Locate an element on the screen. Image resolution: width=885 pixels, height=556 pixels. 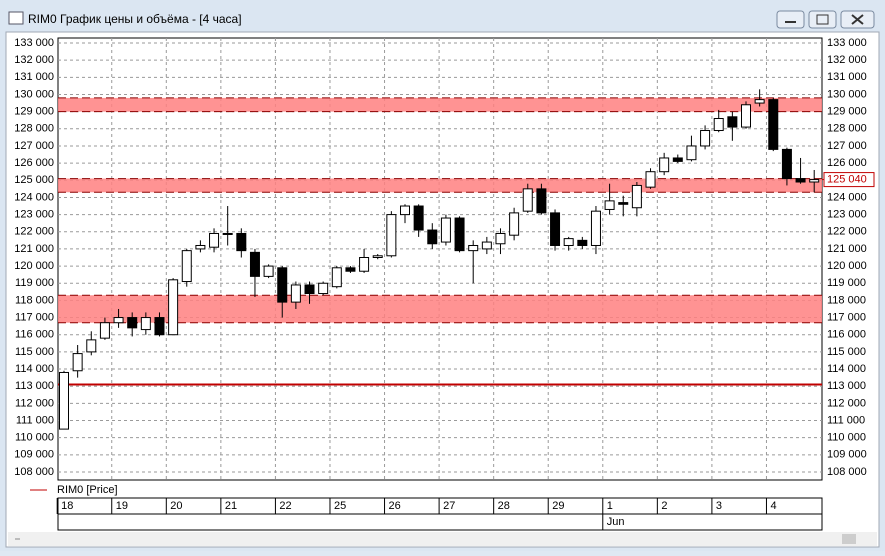
y2-tick-label: 127 000 is located at coordinates (847, 146).